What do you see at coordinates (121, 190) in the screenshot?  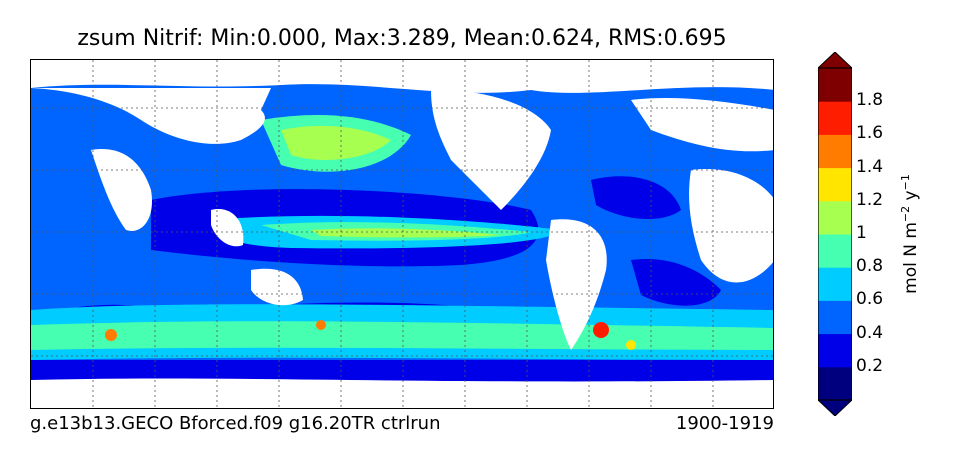 I see `africa-land` at bounding box center [121, 190].